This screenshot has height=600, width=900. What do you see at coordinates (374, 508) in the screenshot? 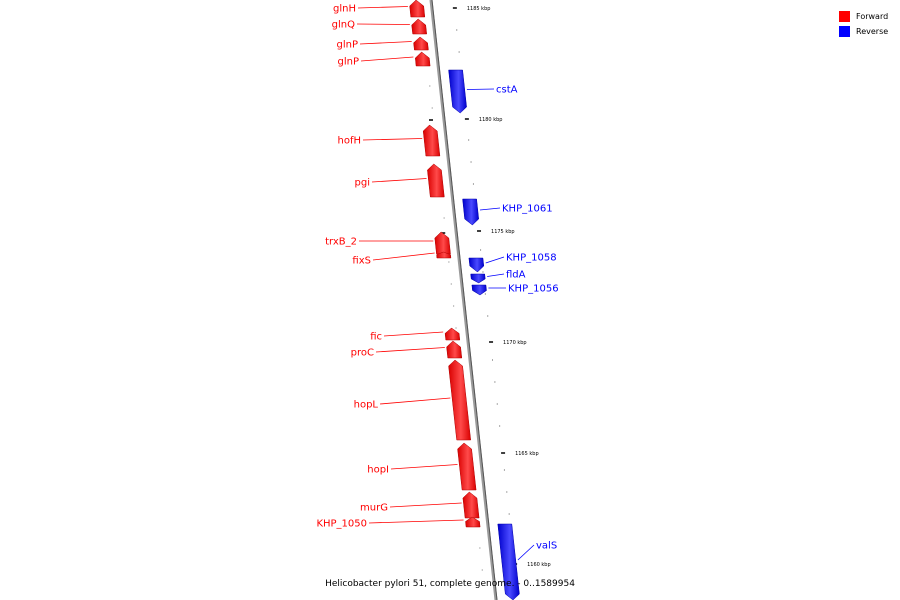
I see `gene-label: murG` at bounding box center [374, 508].